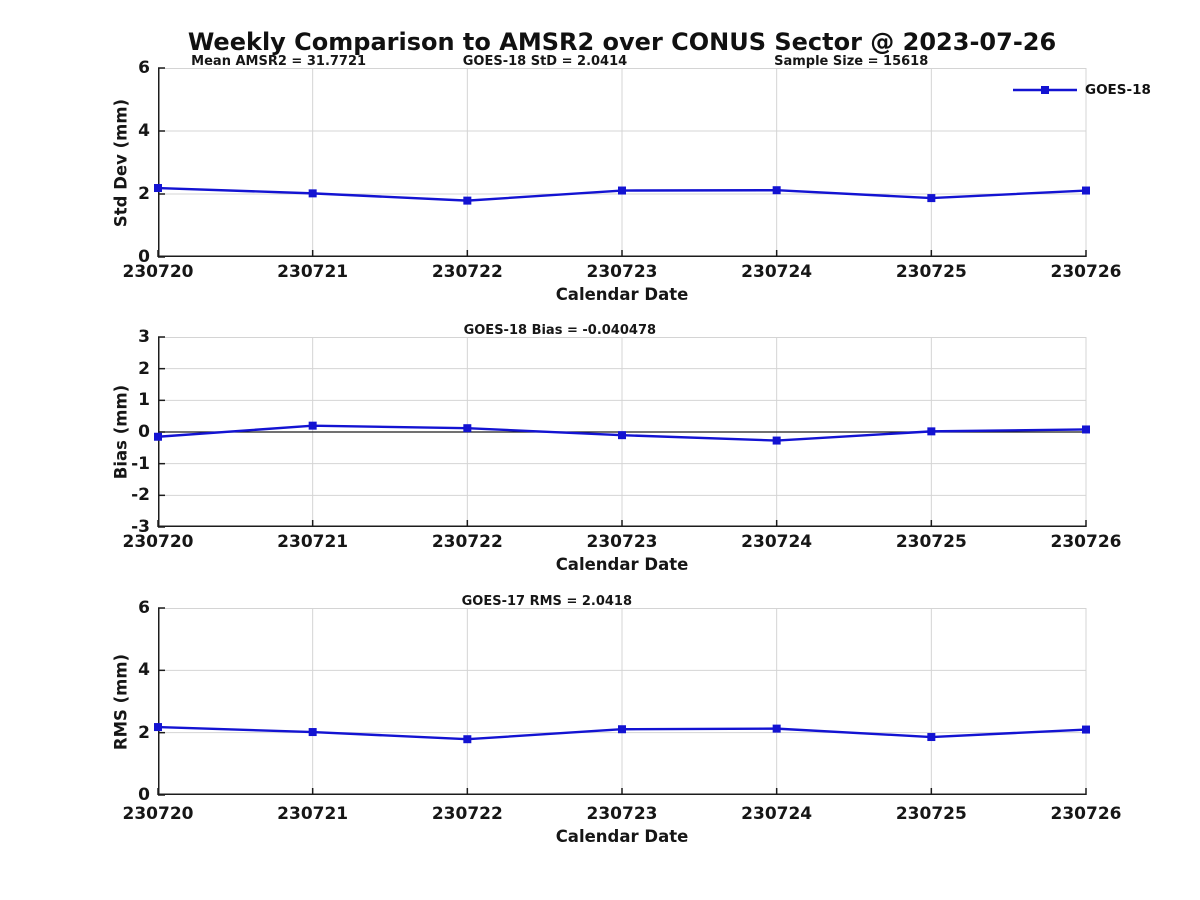 The image size is (1200, 900). Describe the element at coordinates (851, 61) in the screenshot. I see `plot-annotation: Sample Size = 15618` at that location.